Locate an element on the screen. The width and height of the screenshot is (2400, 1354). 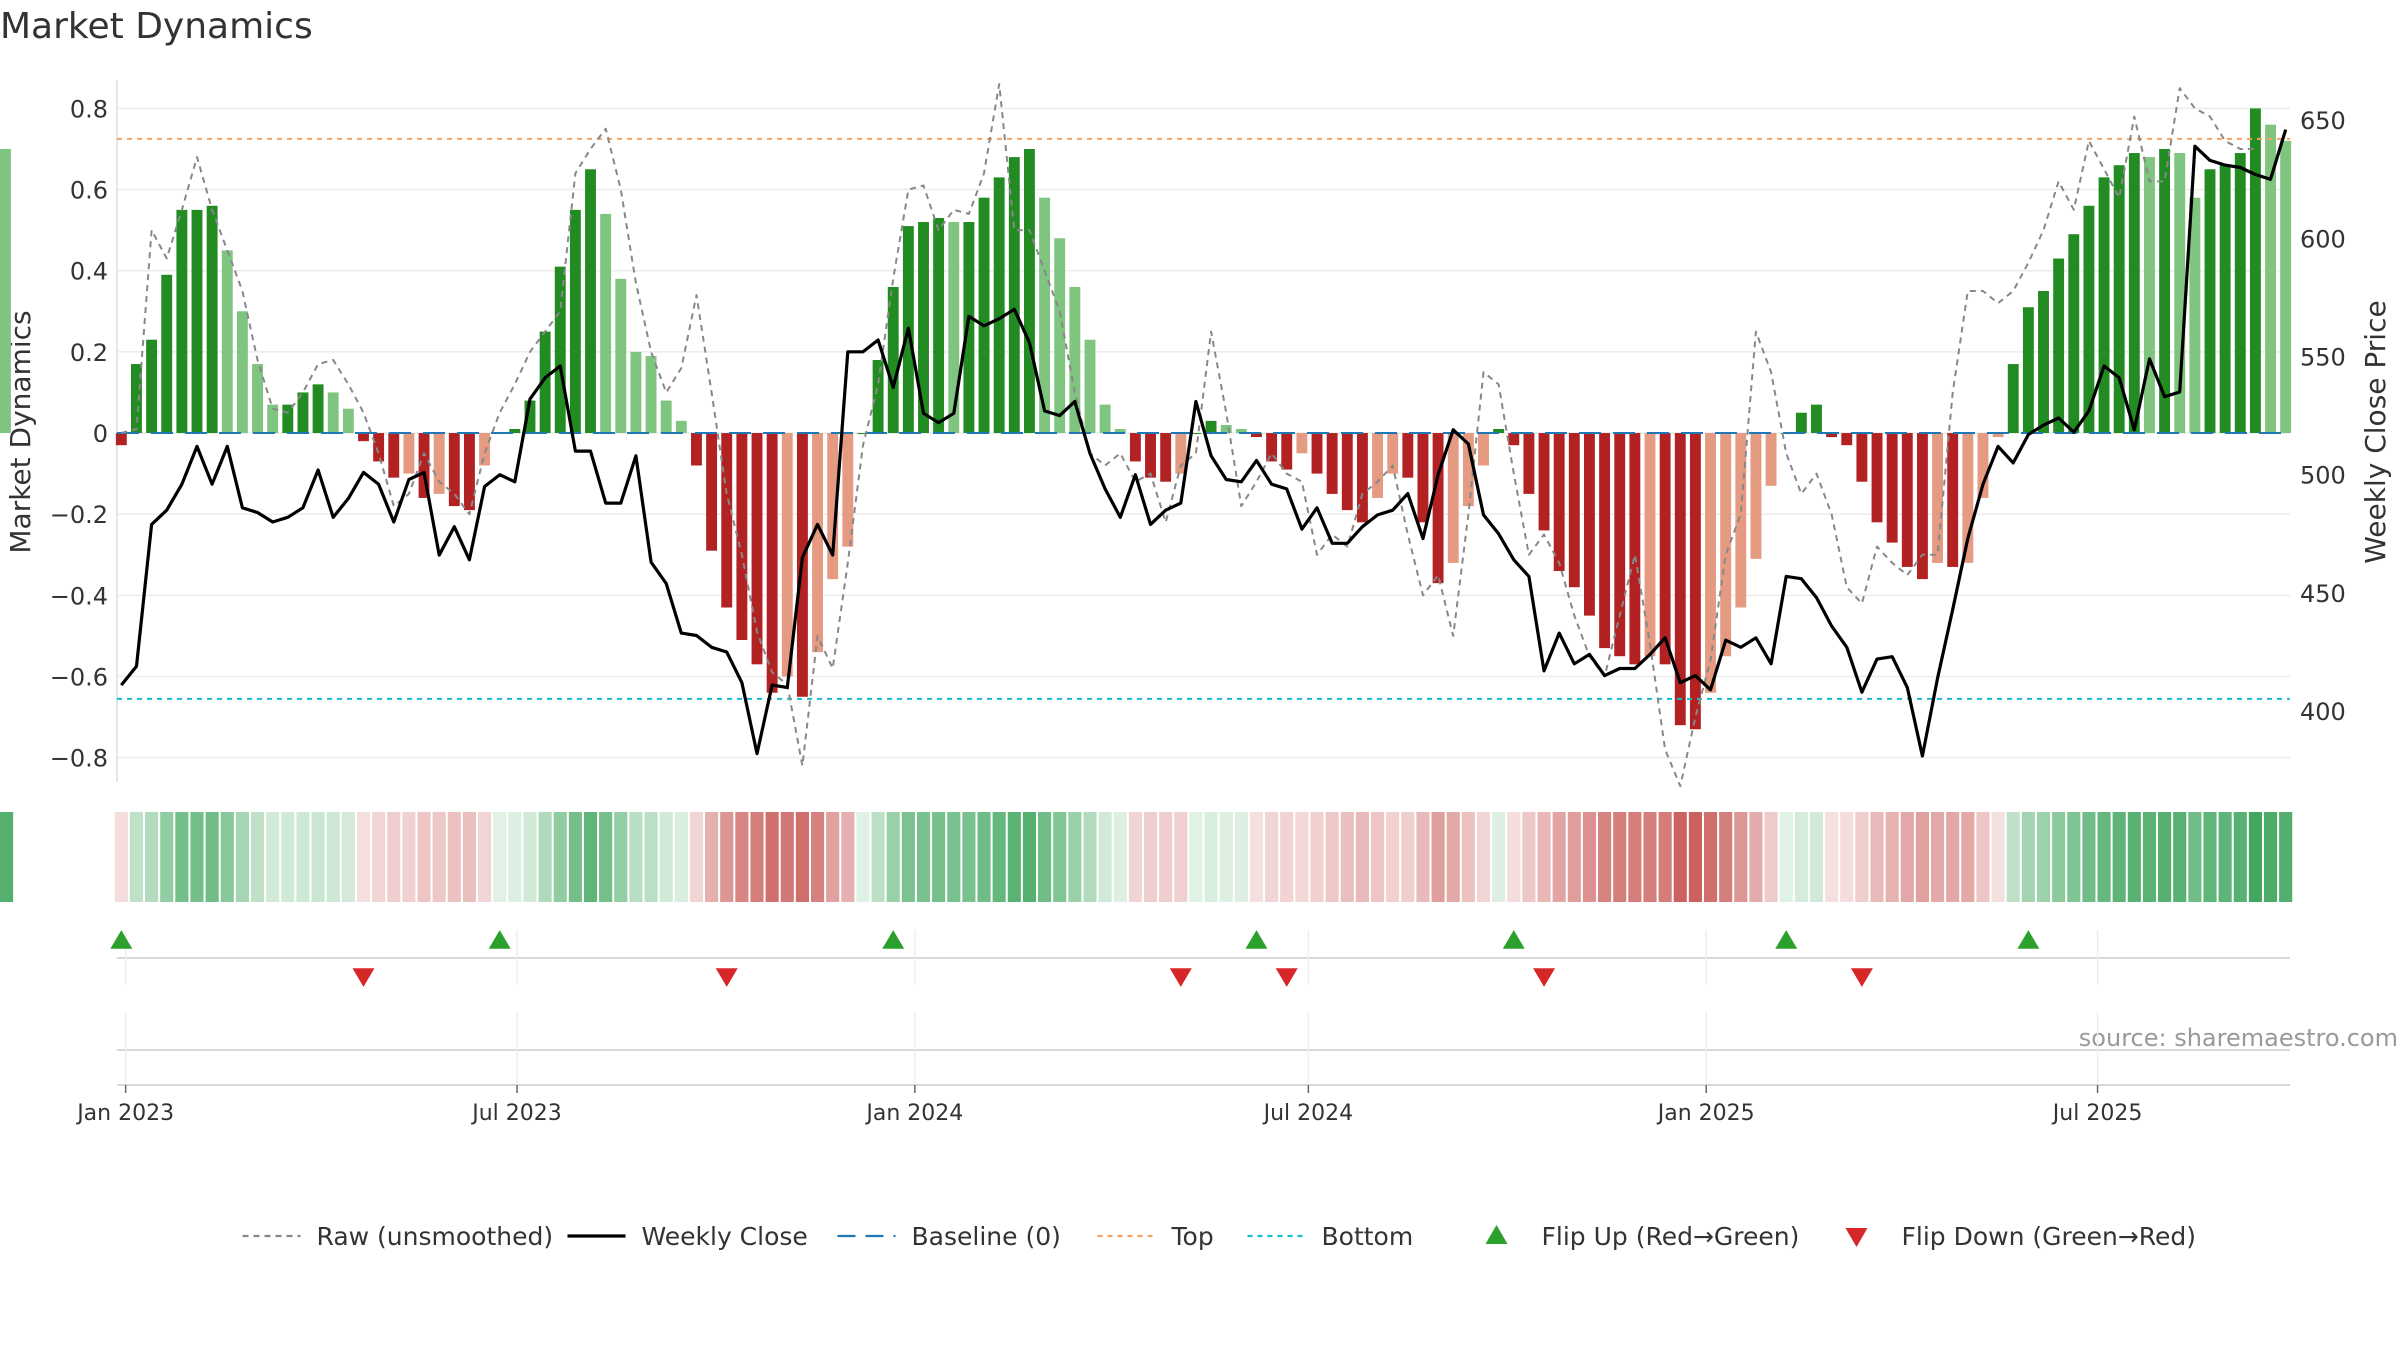
left-tick-label: 0.2 is located at coordinates (89, 353).